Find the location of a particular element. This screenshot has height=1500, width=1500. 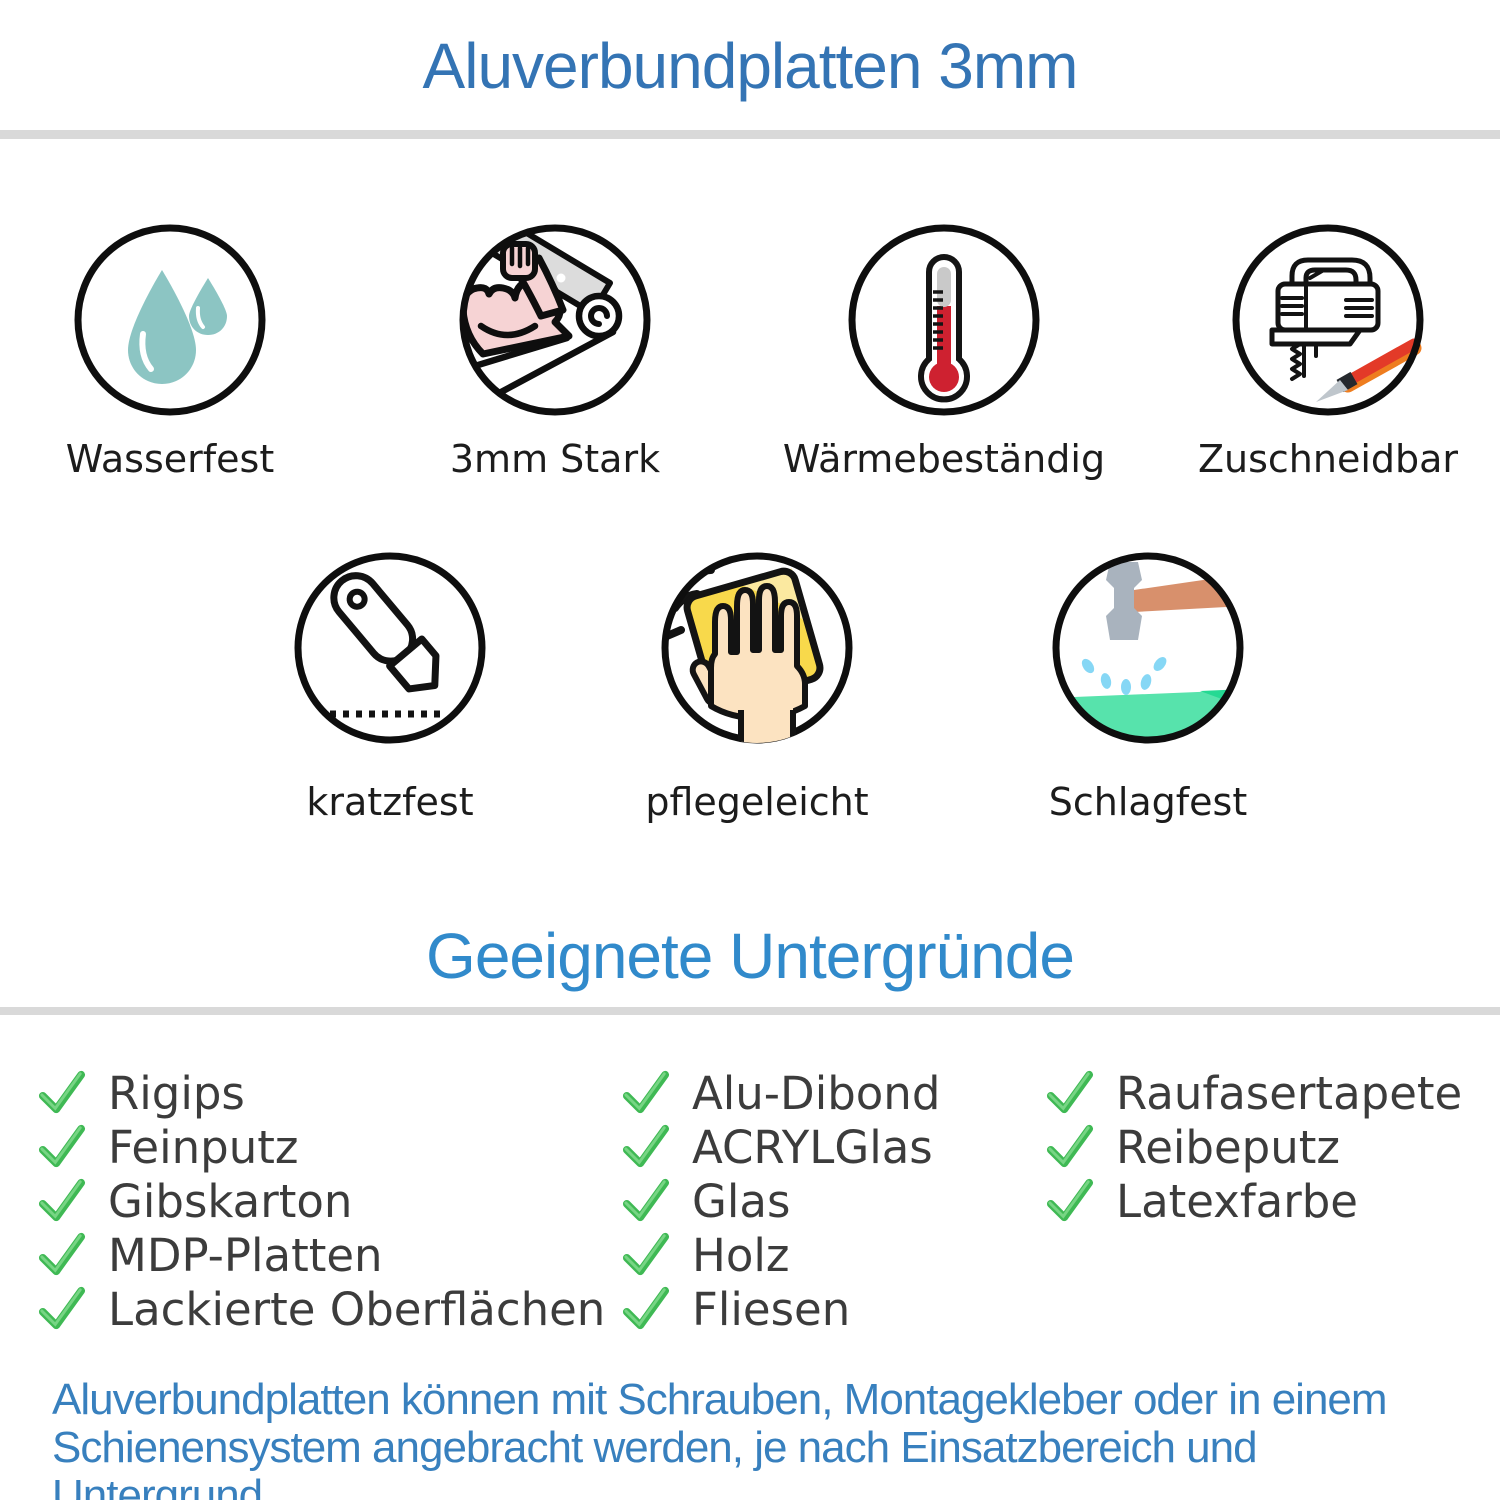

list-item: MDP-Platten is located at coordinates (321, 1255).